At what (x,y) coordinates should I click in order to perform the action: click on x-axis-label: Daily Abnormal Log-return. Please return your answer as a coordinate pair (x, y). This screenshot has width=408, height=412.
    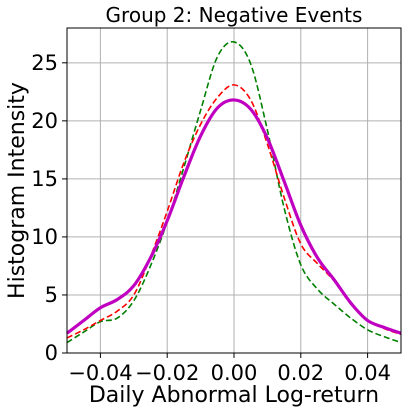
    Looking at the image, I should click on (234, 395).